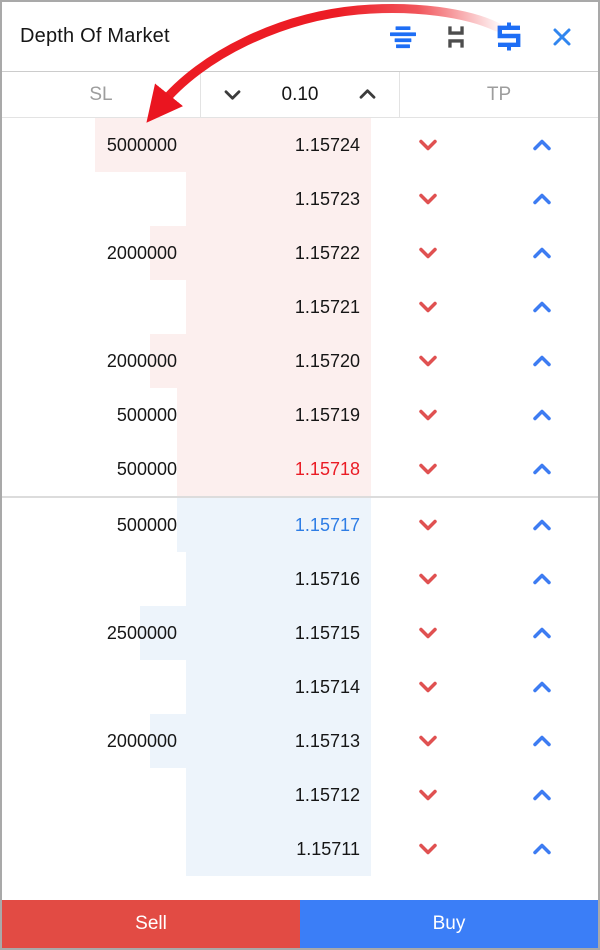 This screenshot has width=600, height=950. Describe the element at coordinates (278, 145) in the screenshot. I see `price-cell: 1.15724` at that location.